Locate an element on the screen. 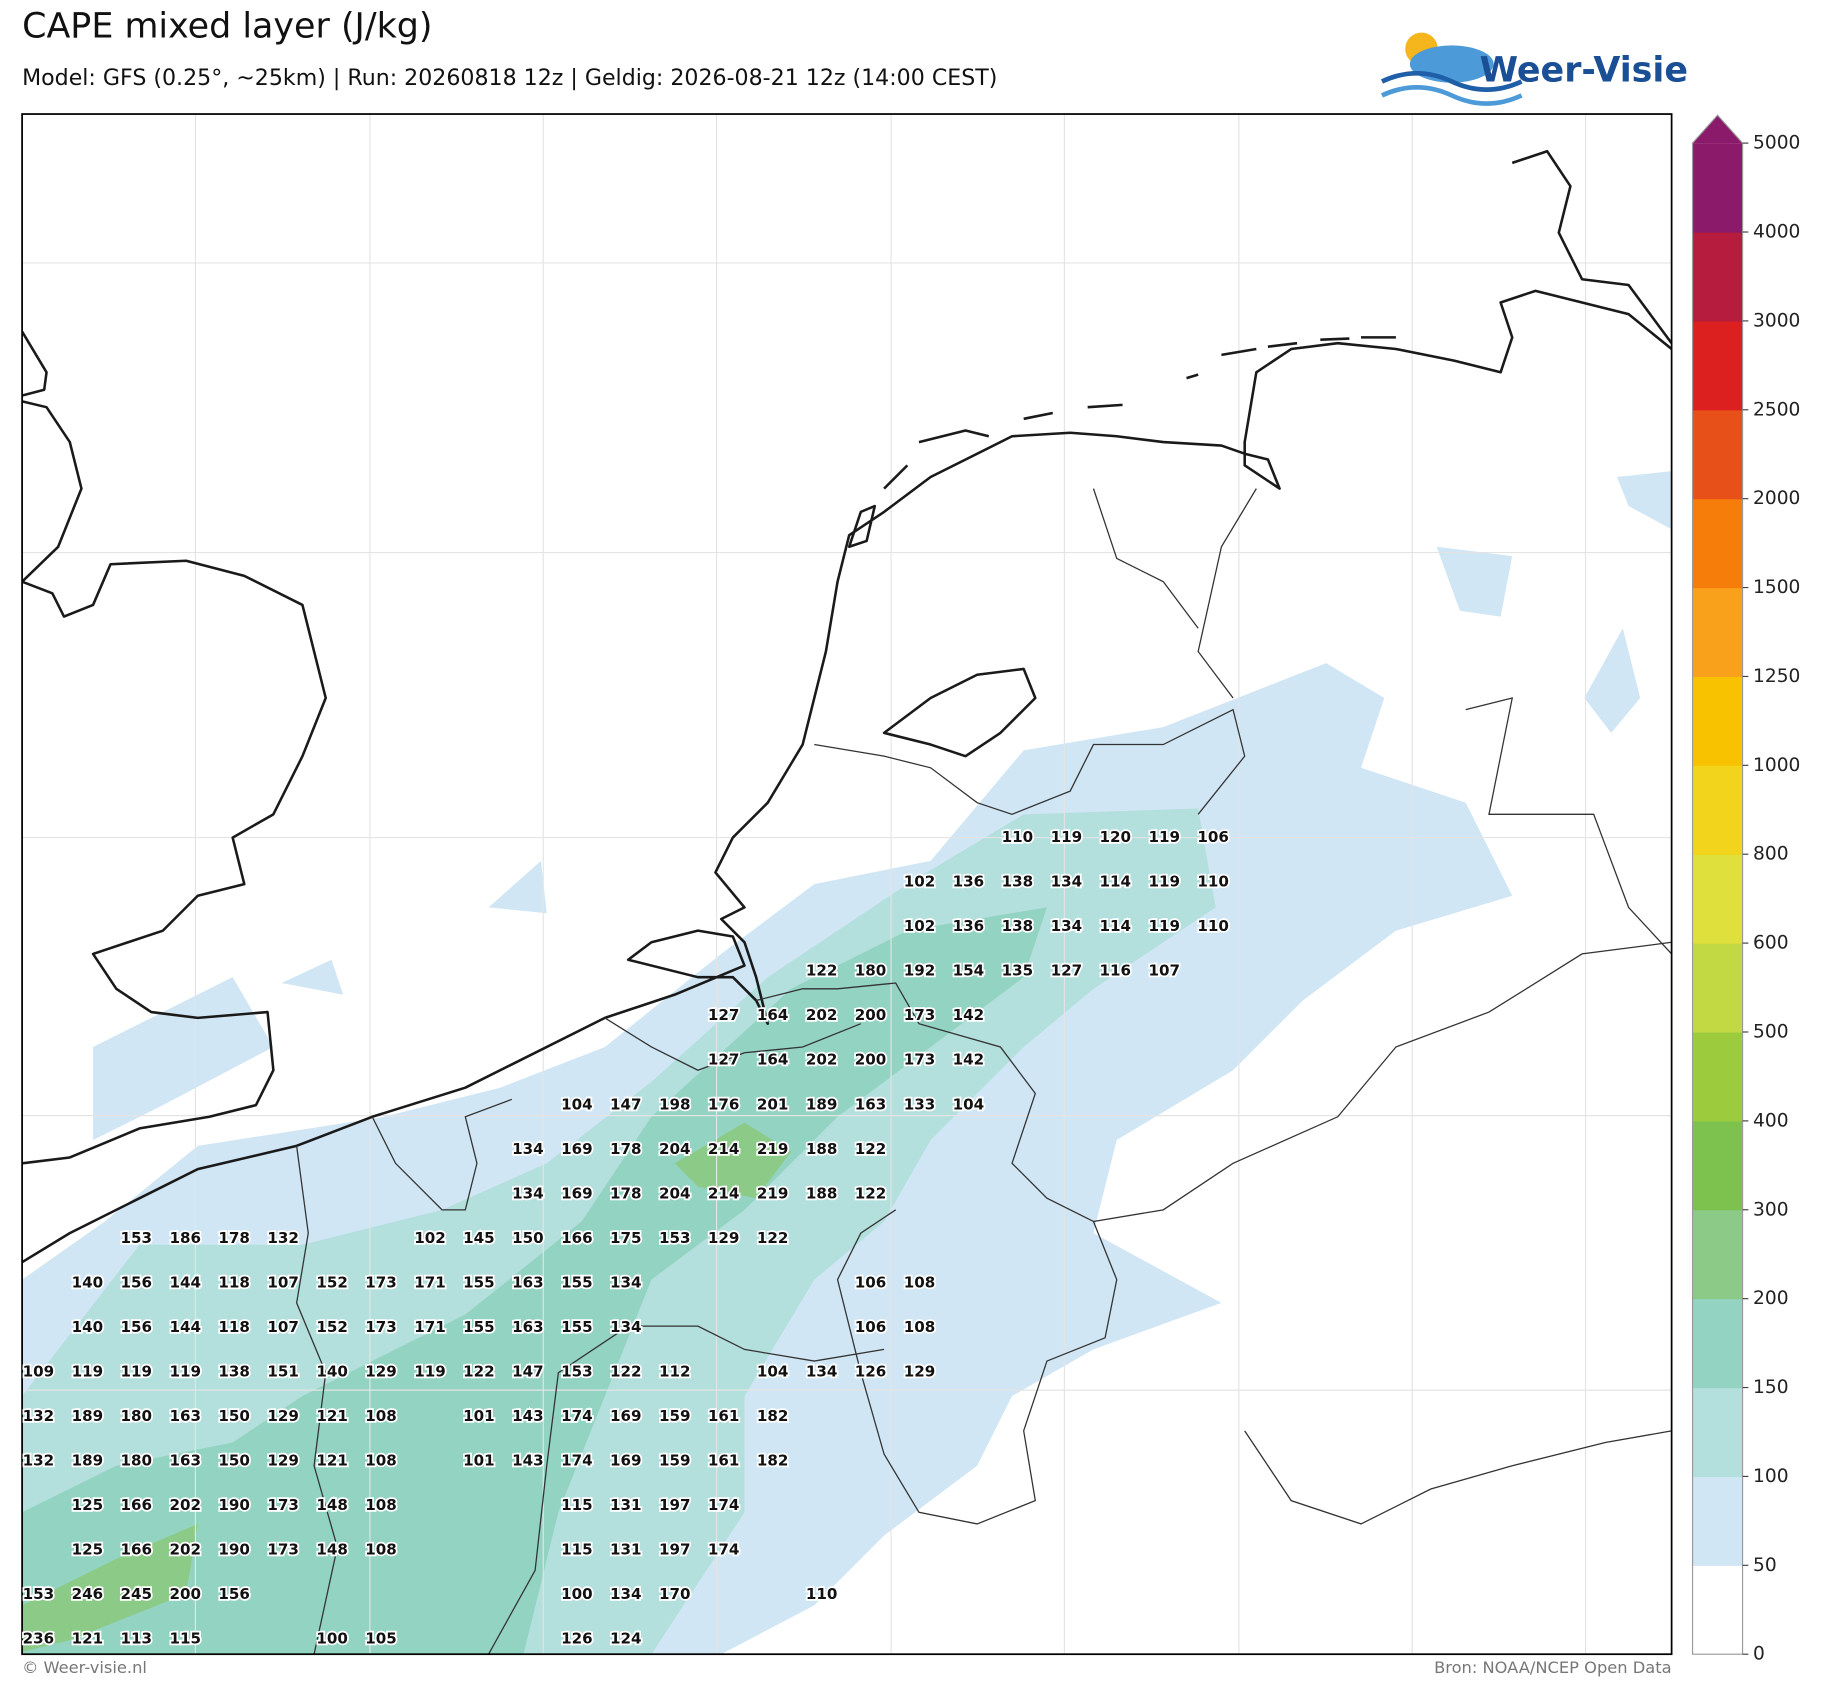 The image size is (1824, 1681). cape-value: 151 is located at coordinates (283, 1371).